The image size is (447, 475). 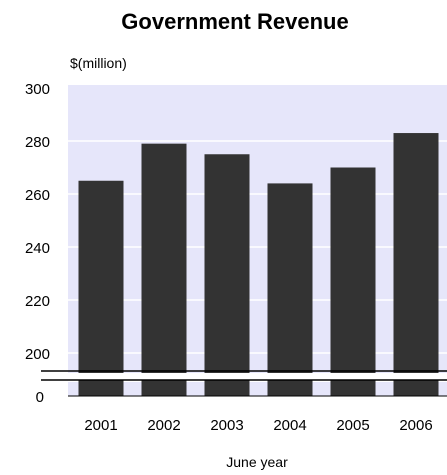 What do you see at coordinates (416, 388) in the screenshot?
I see `bar-base-2006` at bounding box center [416, 388].